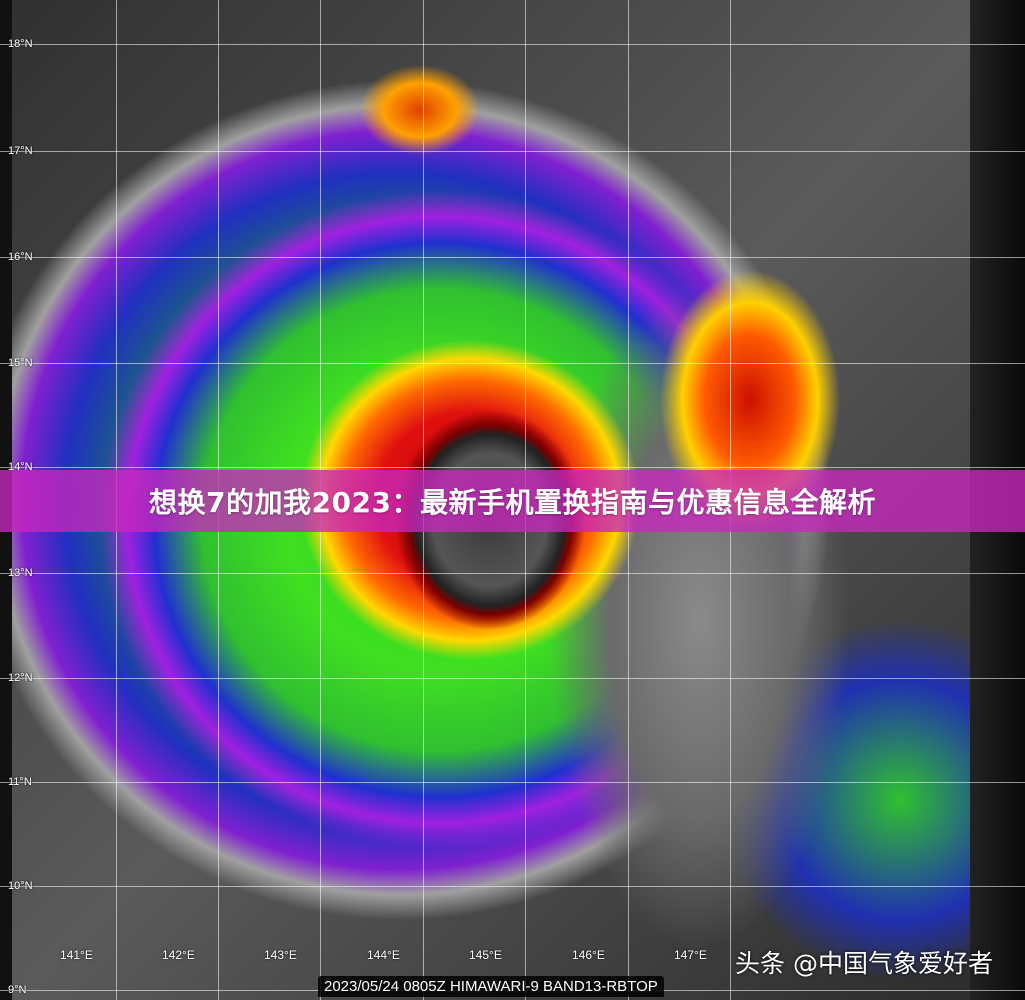  I want to click on latitude-label: 18°N, so click(20, 44).